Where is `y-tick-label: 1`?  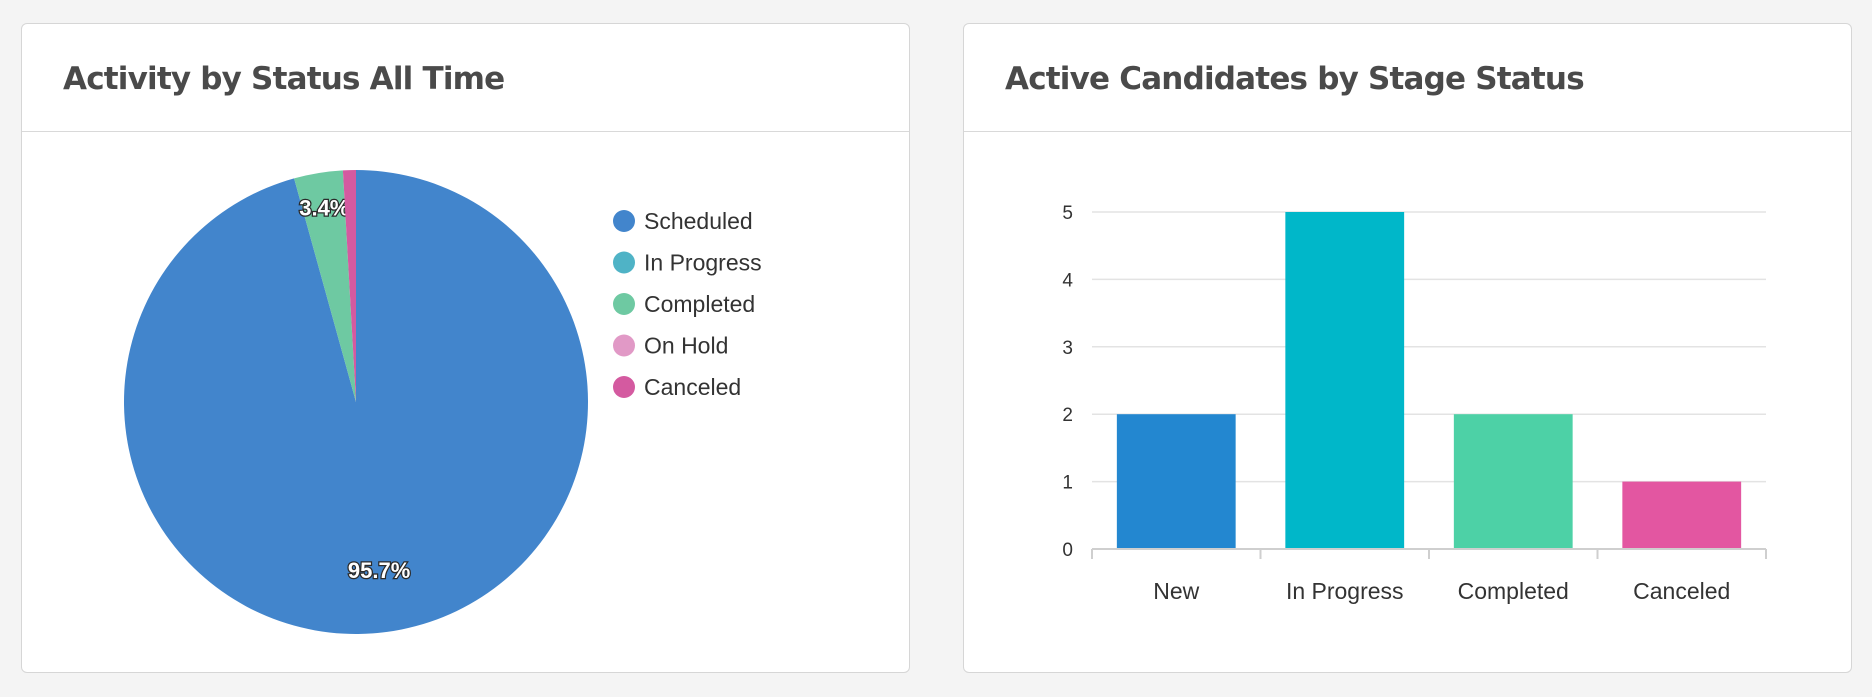 y-tick-label: 1 is located at coordinates (1067, 483).